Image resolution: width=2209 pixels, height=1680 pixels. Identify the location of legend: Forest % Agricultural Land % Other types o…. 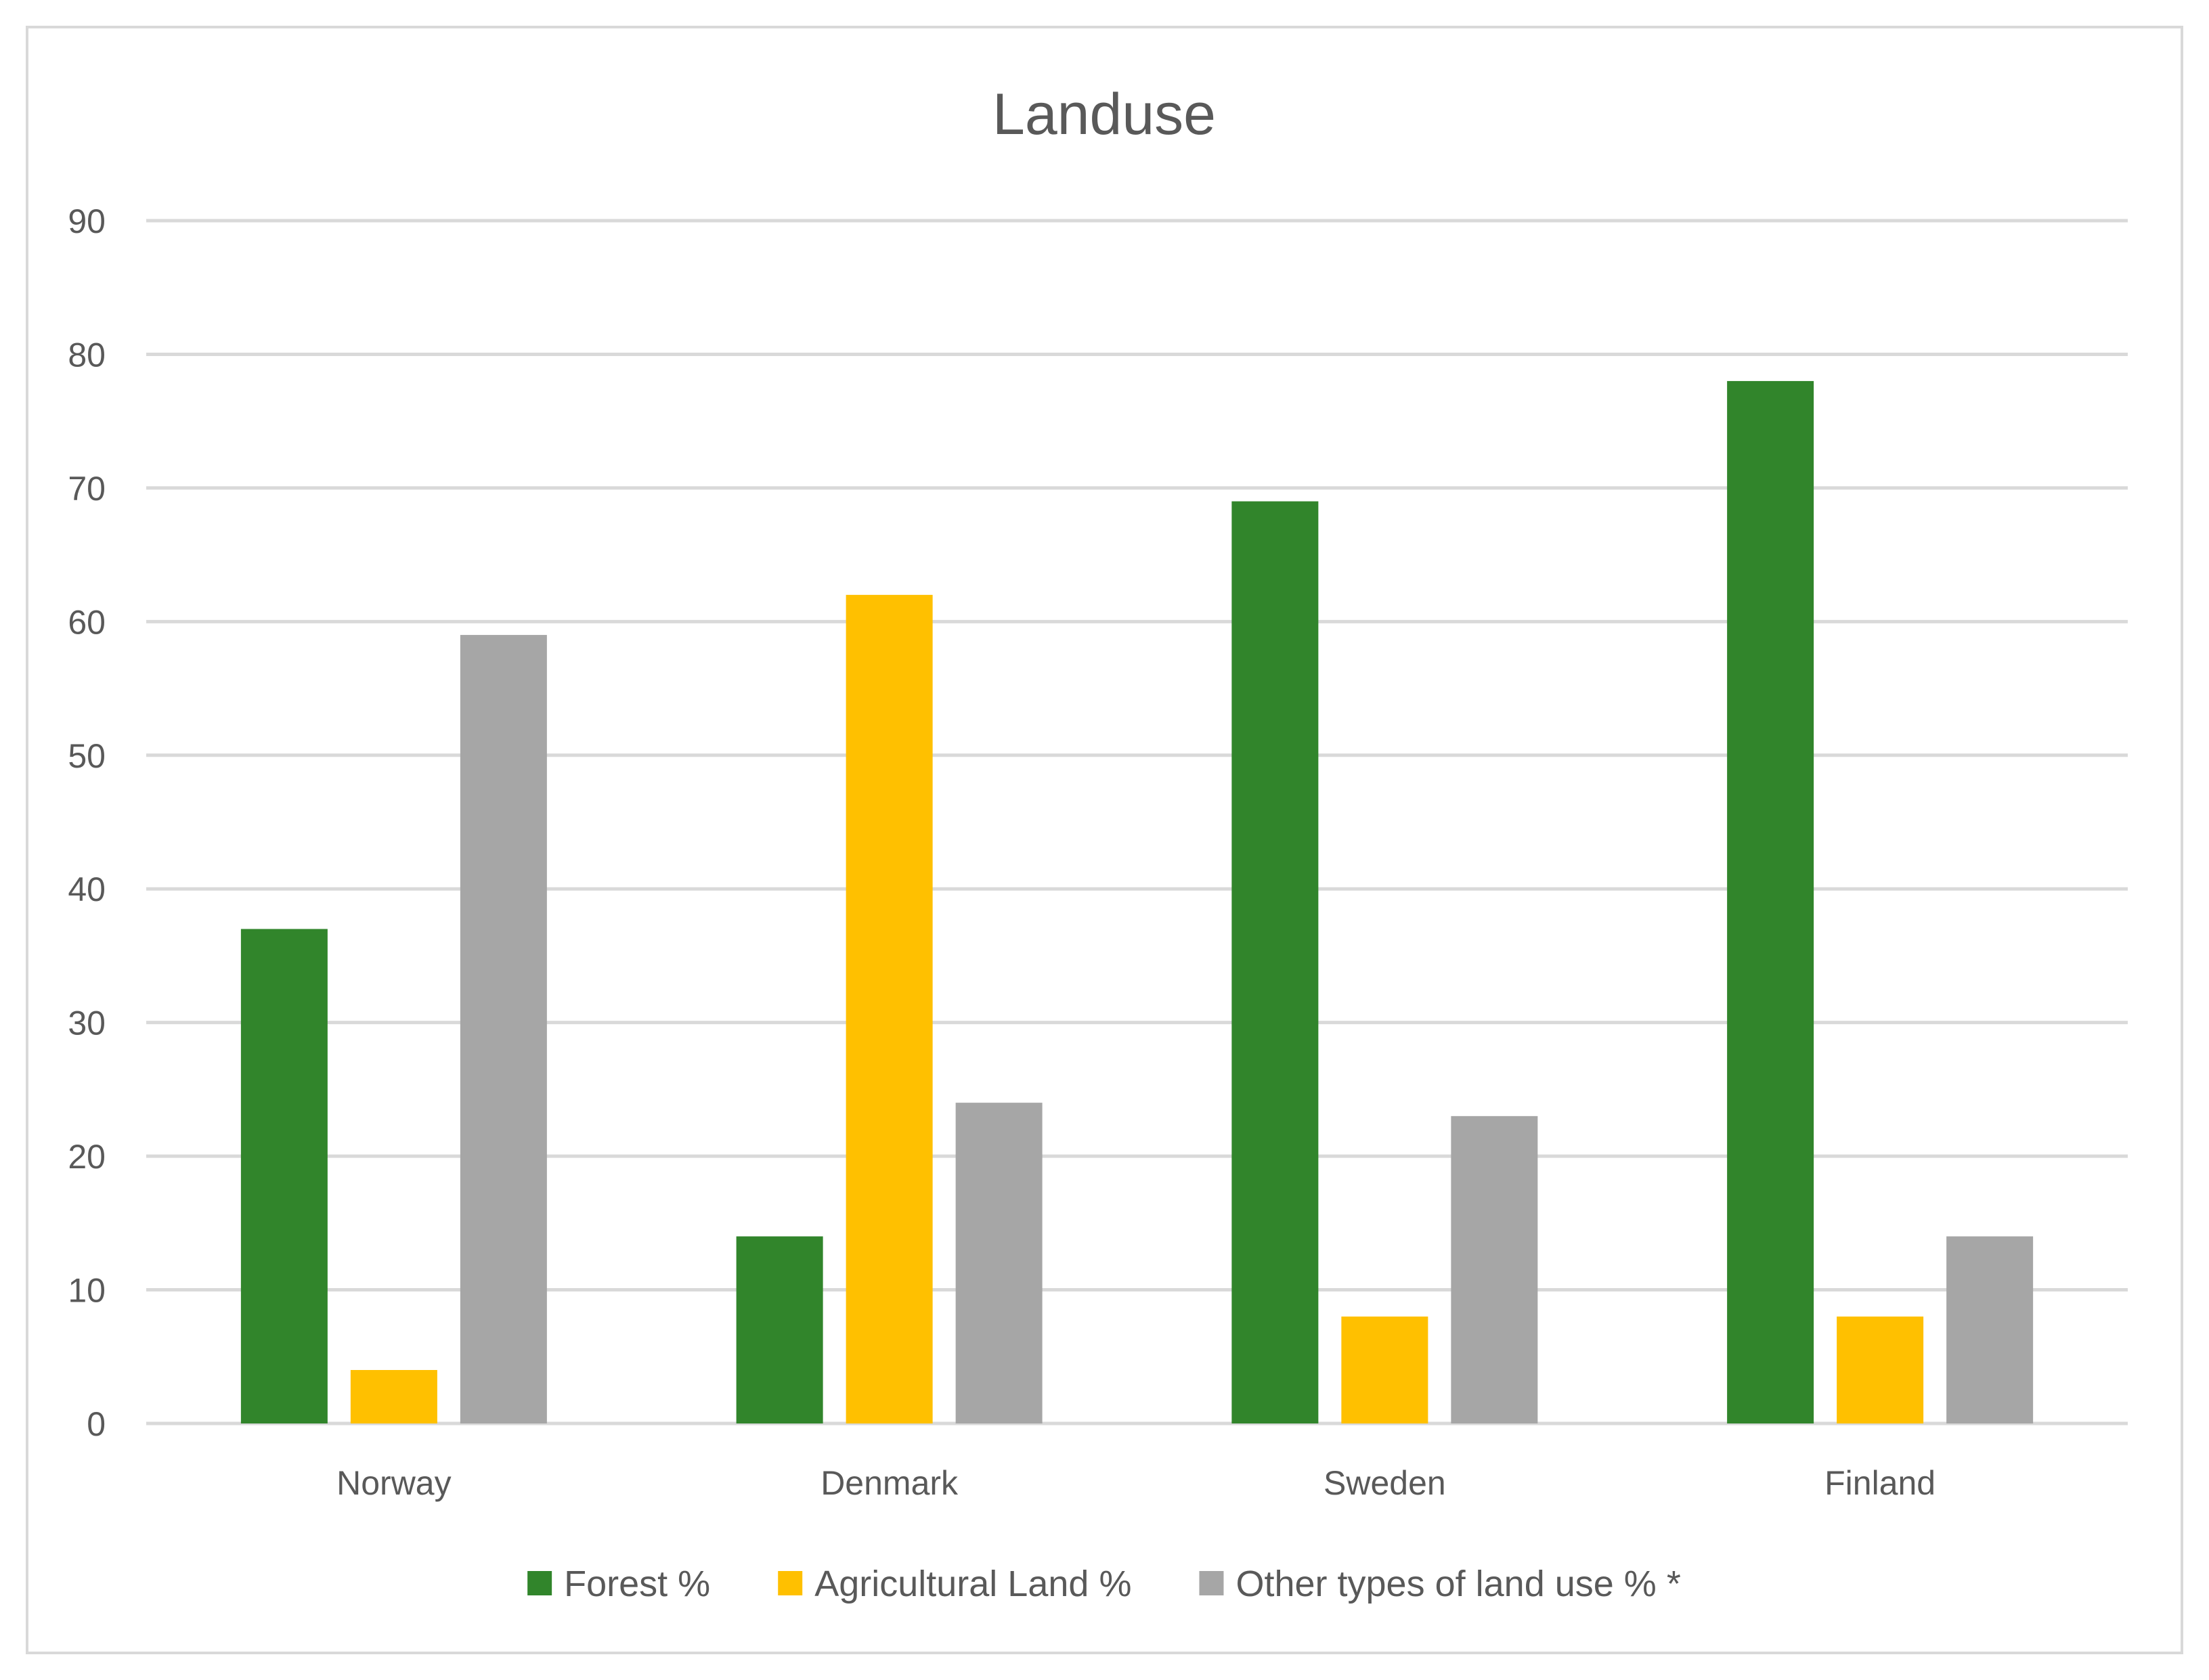
(1104, 1584).